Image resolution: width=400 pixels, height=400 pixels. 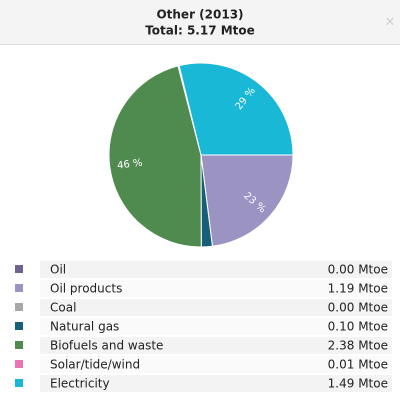 I want to click on legend-label: Coal, so click(x=63, y=308).